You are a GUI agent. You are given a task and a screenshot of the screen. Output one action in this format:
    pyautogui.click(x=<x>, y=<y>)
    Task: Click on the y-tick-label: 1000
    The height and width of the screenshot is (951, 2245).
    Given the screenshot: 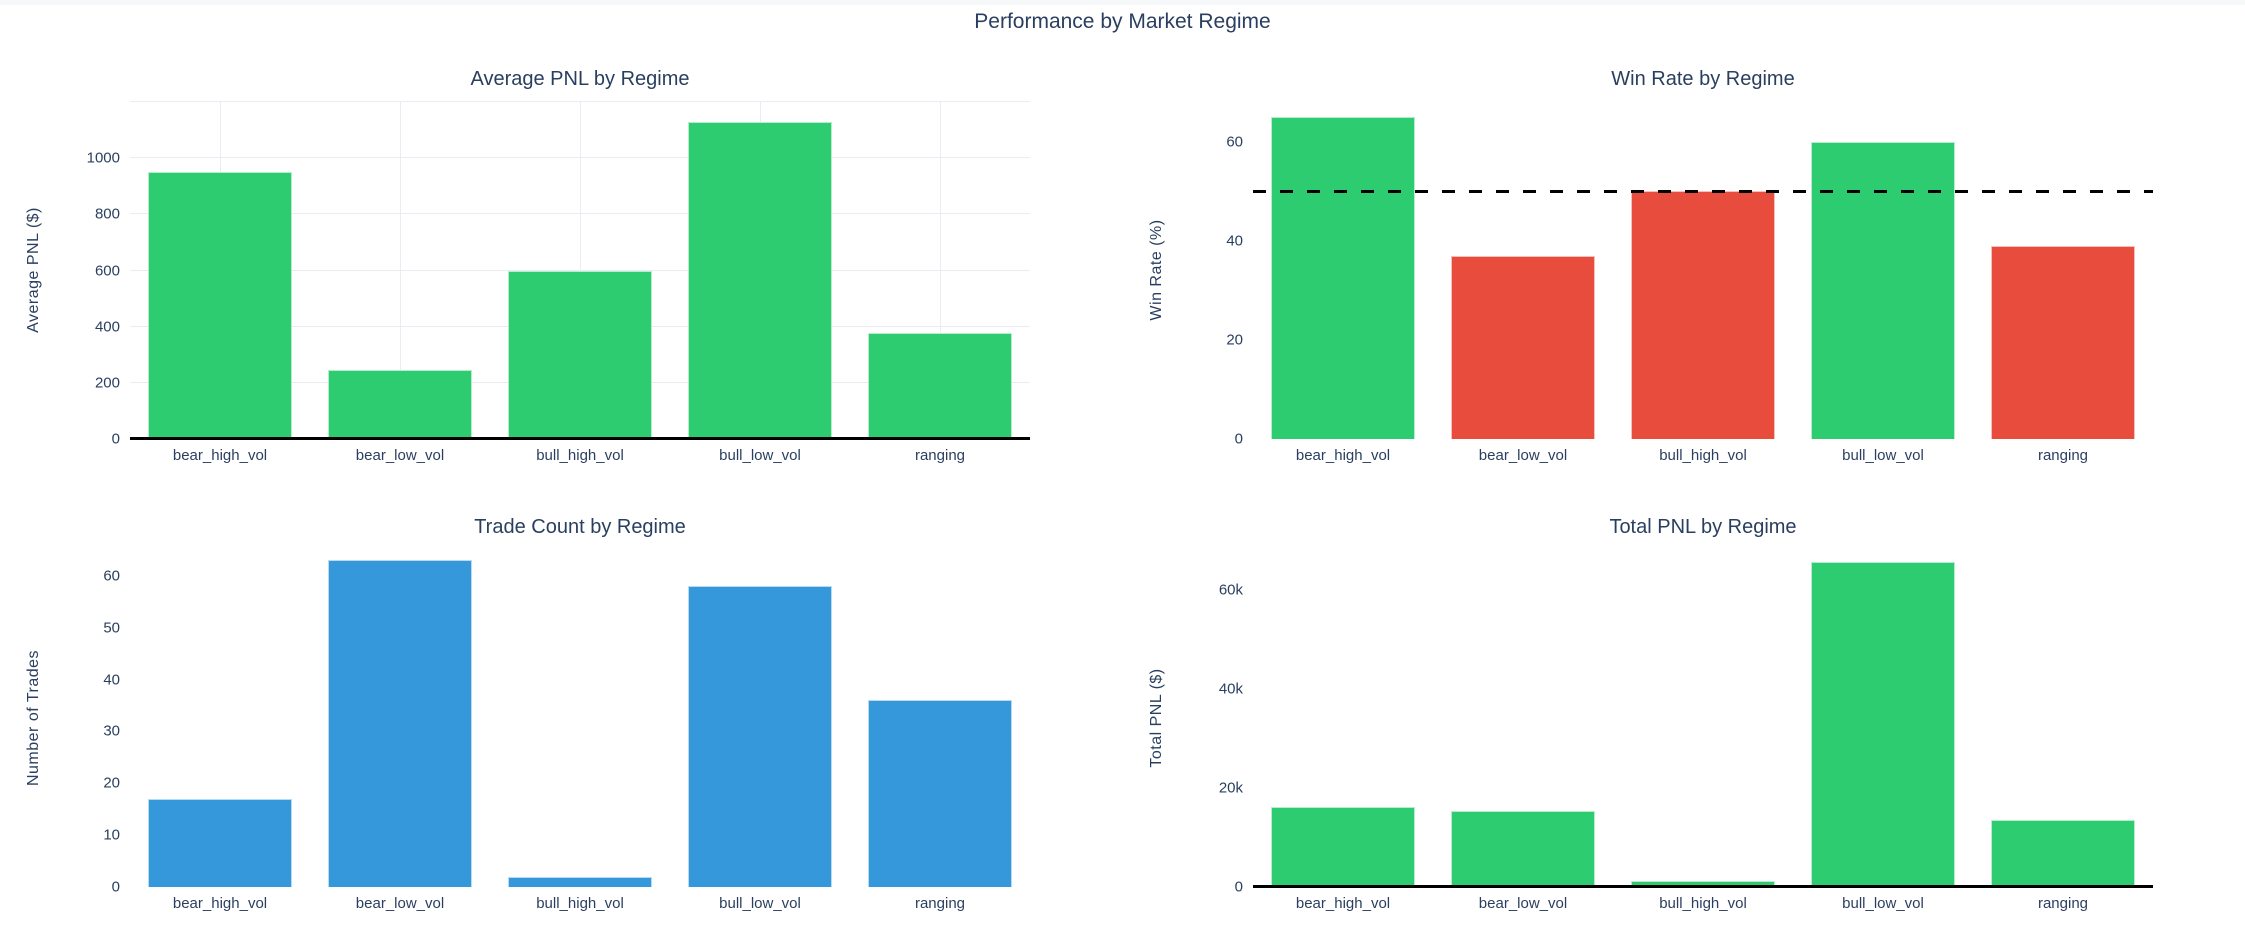 What is the action you would take?
    pyautogui.click(x=103, y=158)
    